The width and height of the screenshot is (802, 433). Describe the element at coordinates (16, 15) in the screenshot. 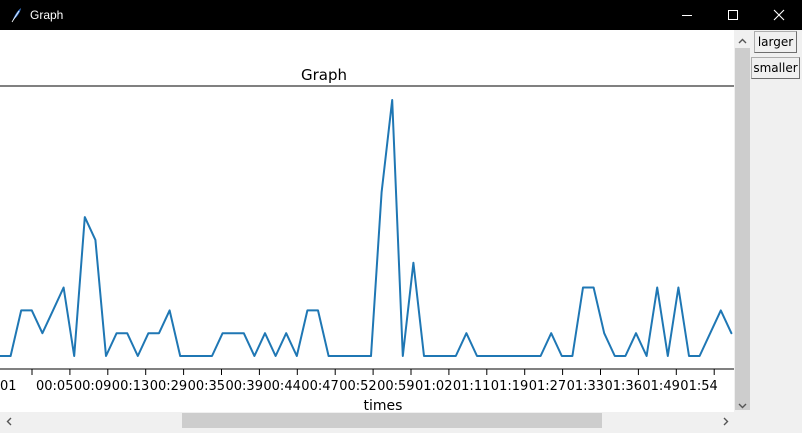

I see `feather-icon` at that location.